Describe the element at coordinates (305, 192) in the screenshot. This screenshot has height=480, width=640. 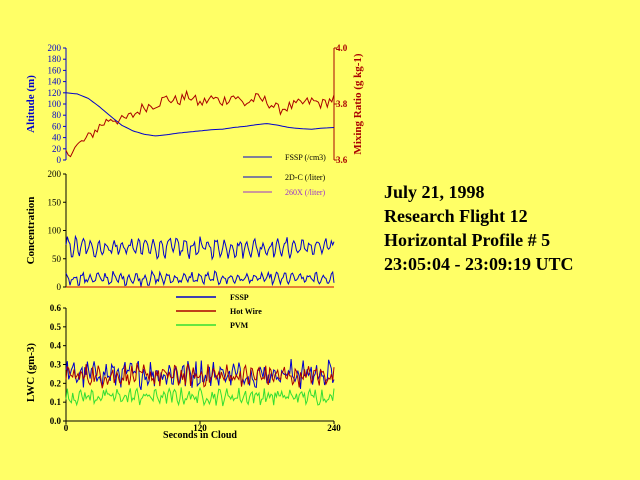
I see `legend-260x-label: 260X (/liter)` at that location.